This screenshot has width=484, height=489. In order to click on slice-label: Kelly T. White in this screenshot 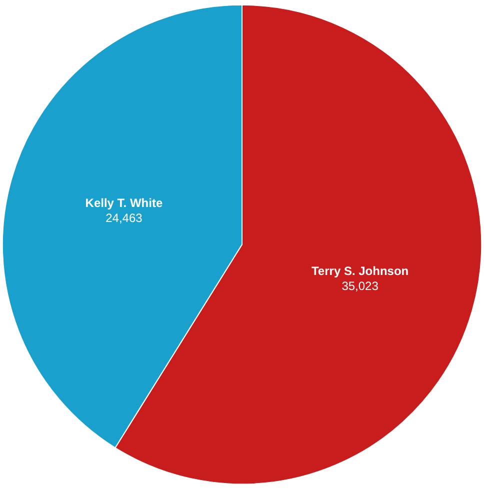, I will do `click(124, 203)`.